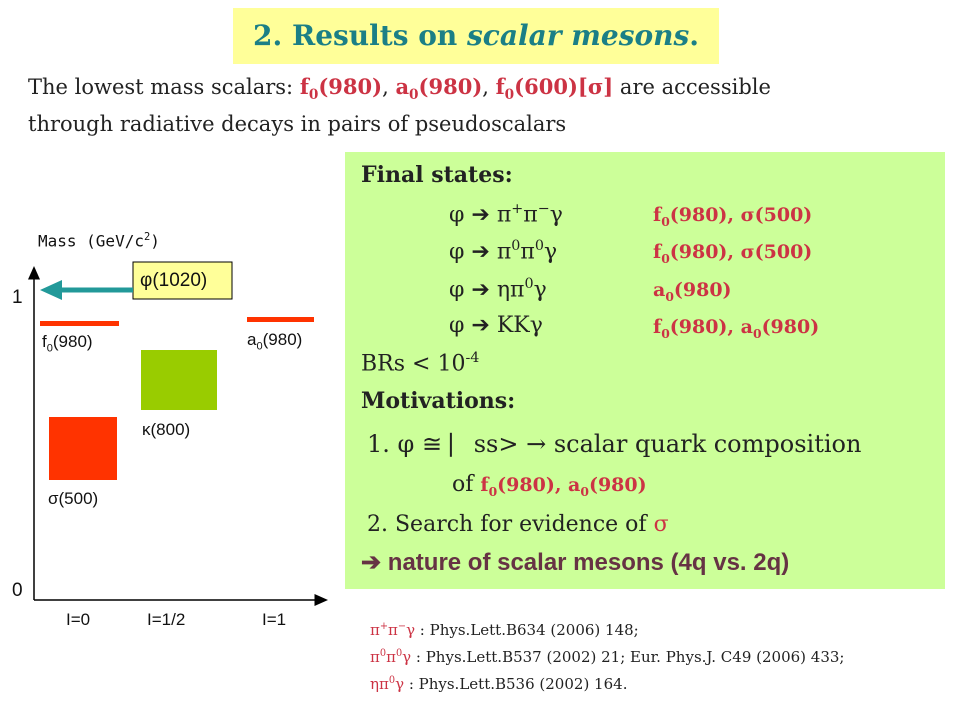  Describe the element at coordinates (614, 444) in the screenshot. I see `motivation-1: 1. φ ≅ ⎸ss> → scalar quark composition` at that location.